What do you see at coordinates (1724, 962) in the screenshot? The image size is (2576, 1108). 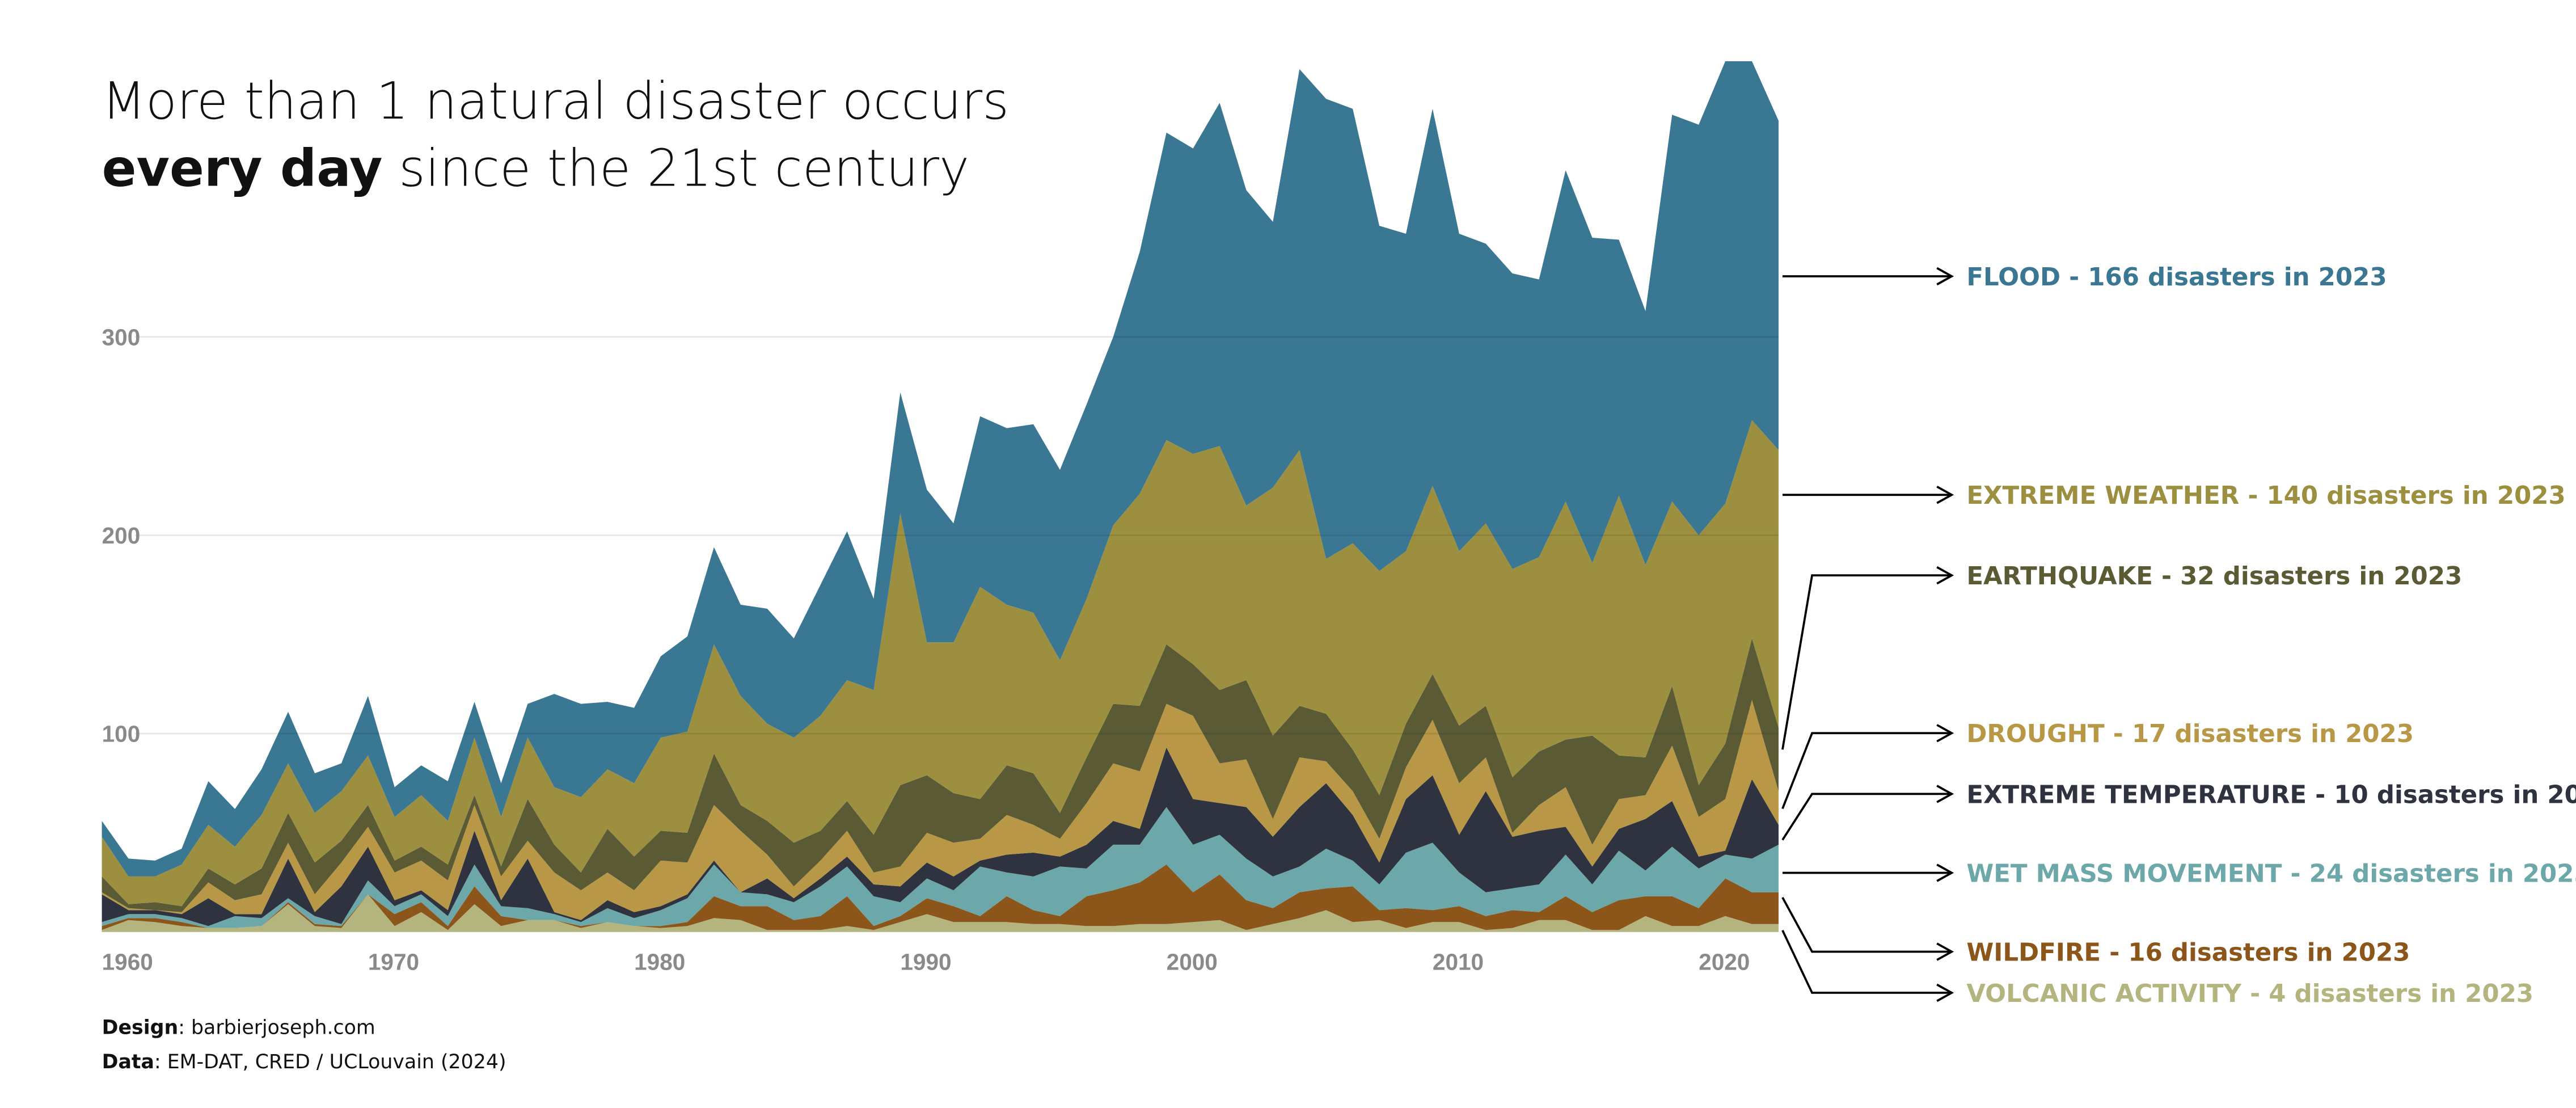 I see `x-tick-label: 2020` at bounding box center [1724, 962].